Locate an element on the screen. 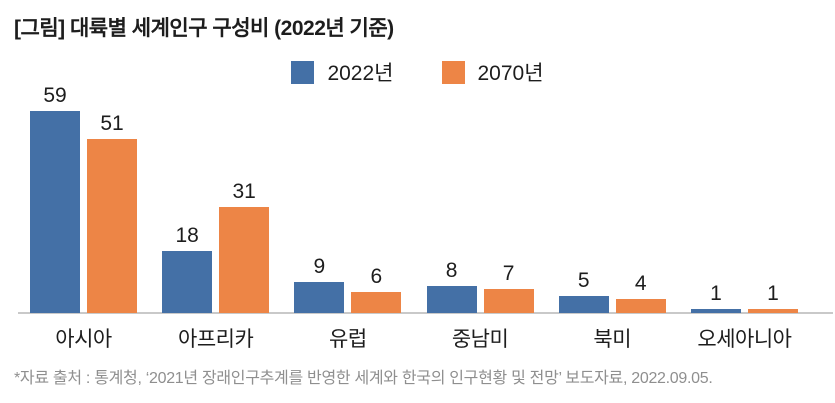  bar-column: 8 is located at coordinates (451, 286).